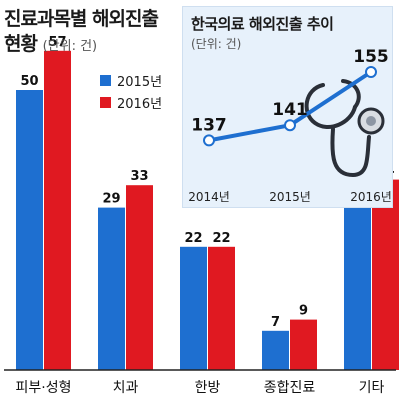  Describe the element at coordinates (330, 106) in the screenshot. I see `stethoscope-ear-tube-left` at that location.